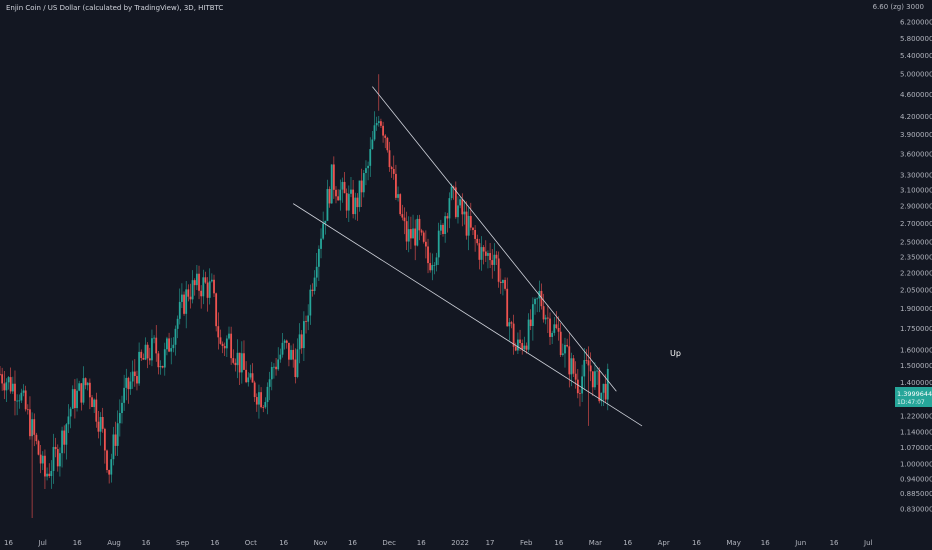 This screenshot has height=550, width=932. I want to click on price-tick-label: 3.3000000000, so click(916, 175).